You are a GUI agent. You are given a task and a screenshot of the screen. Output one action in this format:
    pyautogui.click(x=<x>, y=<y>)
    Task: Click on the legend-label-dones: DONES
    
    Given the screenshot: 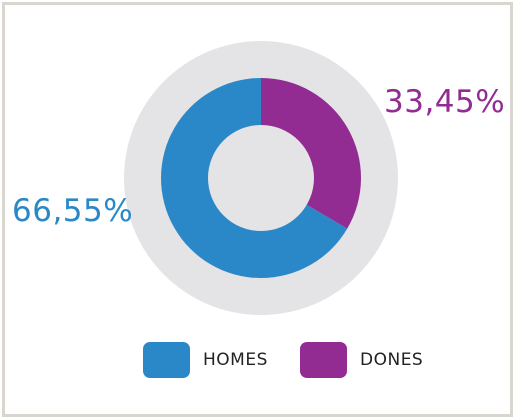 What is the action you would take?
    pyautogui.click(x=392, y=360)
    